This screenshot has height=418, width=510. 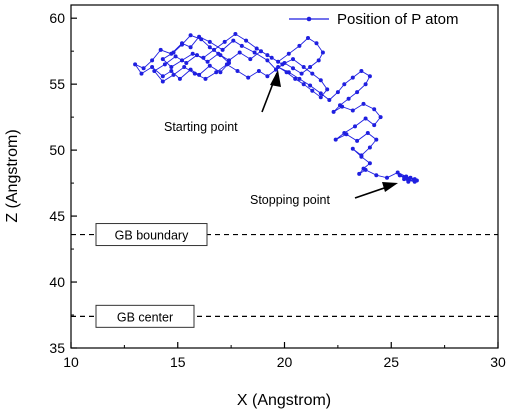 What do you see at coordinates (71, 362) in the screenshot?
I see `x-tick-label: 10` at bounding box center [71, 362].